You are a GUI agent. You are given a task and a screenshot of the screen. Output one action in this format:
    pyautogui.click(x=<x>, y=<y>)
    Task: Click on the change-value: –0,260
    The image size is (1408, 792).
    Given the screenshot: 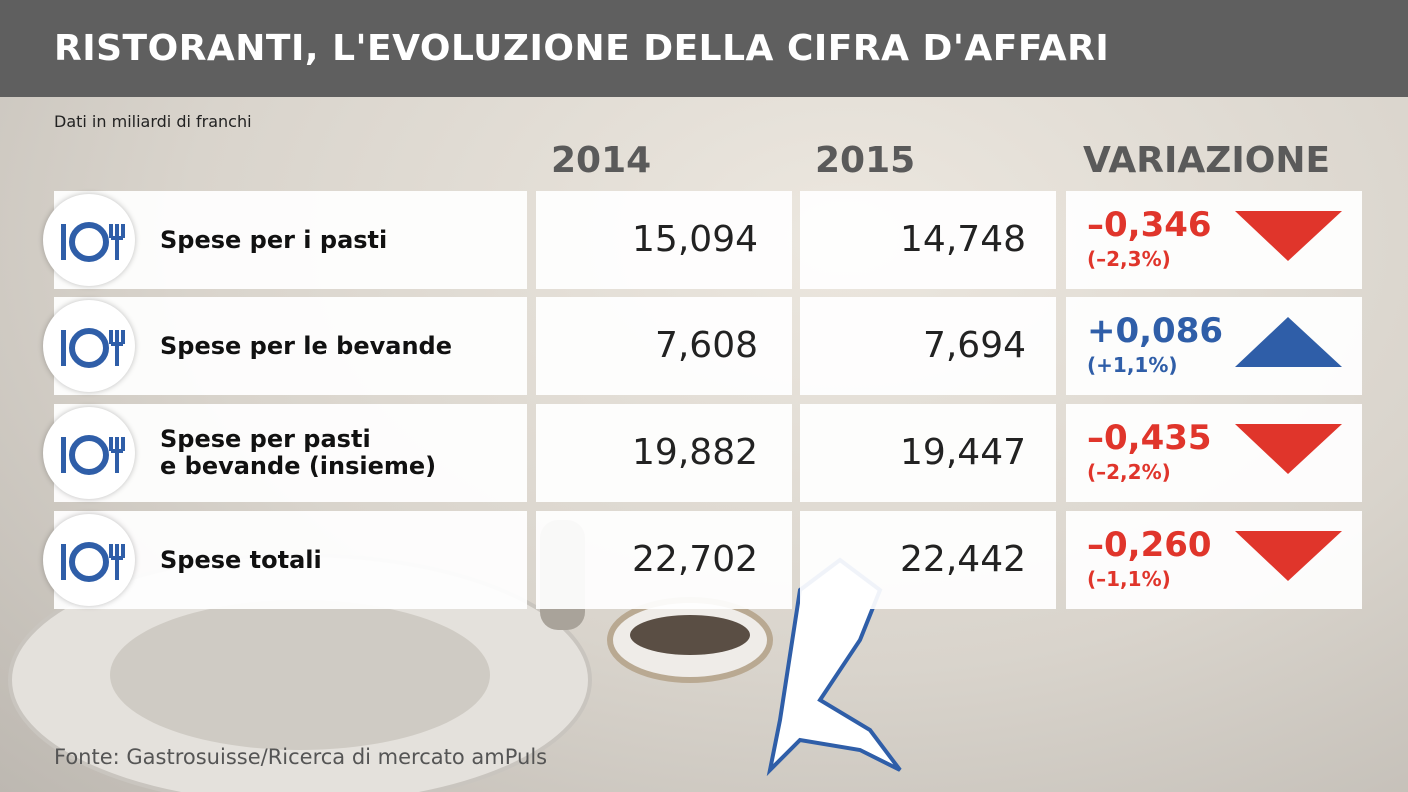 What is the action you would take?
    pyautogui.click(x=1149, y=545)
    